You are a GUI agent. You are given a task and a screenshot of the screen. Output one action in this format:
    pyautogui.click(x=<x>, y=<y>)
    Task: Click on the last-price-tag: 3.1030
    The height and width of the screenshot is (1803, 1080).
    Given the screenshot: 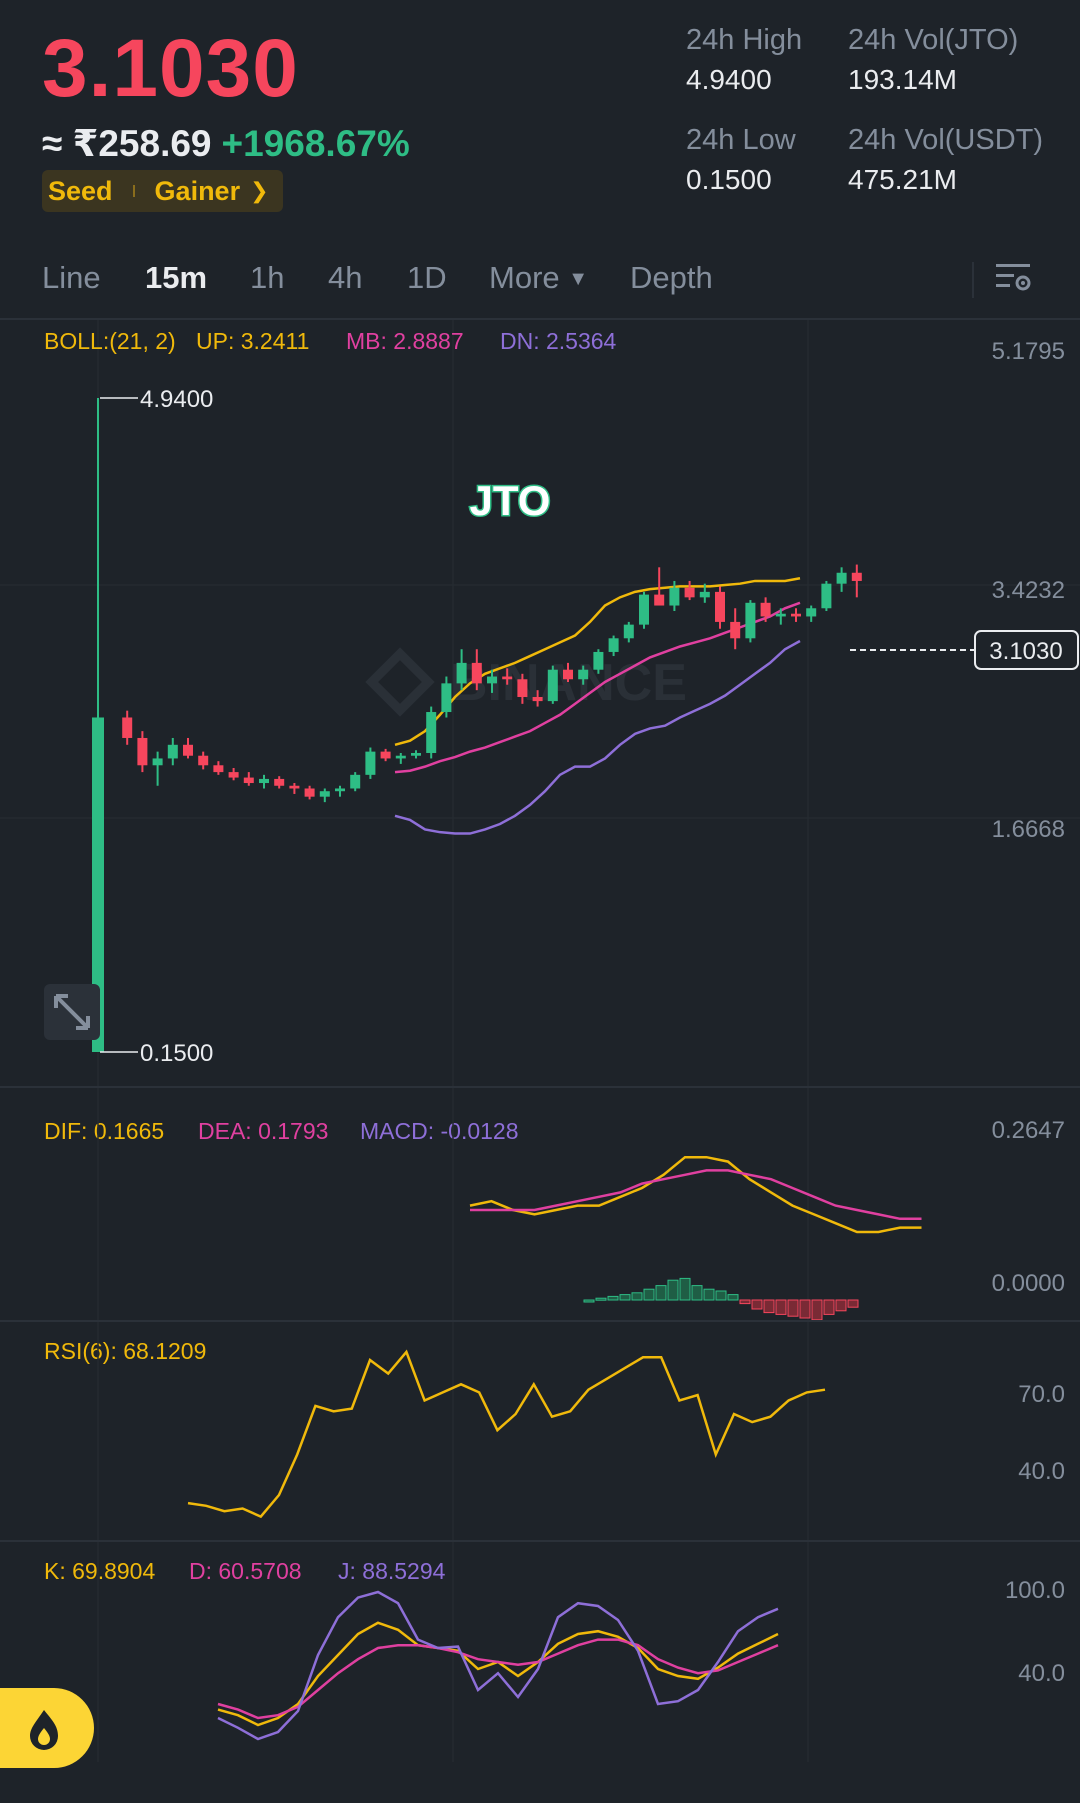 What is the action you would take?
    pyautogui.click(x=1025, y=651)
    